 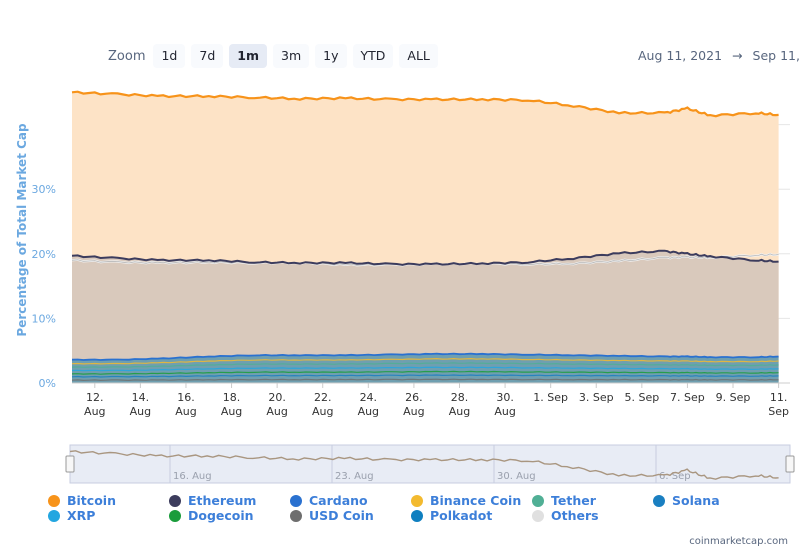 I want to click on legend-item-tether: Tether, so click(x=564, y=500).